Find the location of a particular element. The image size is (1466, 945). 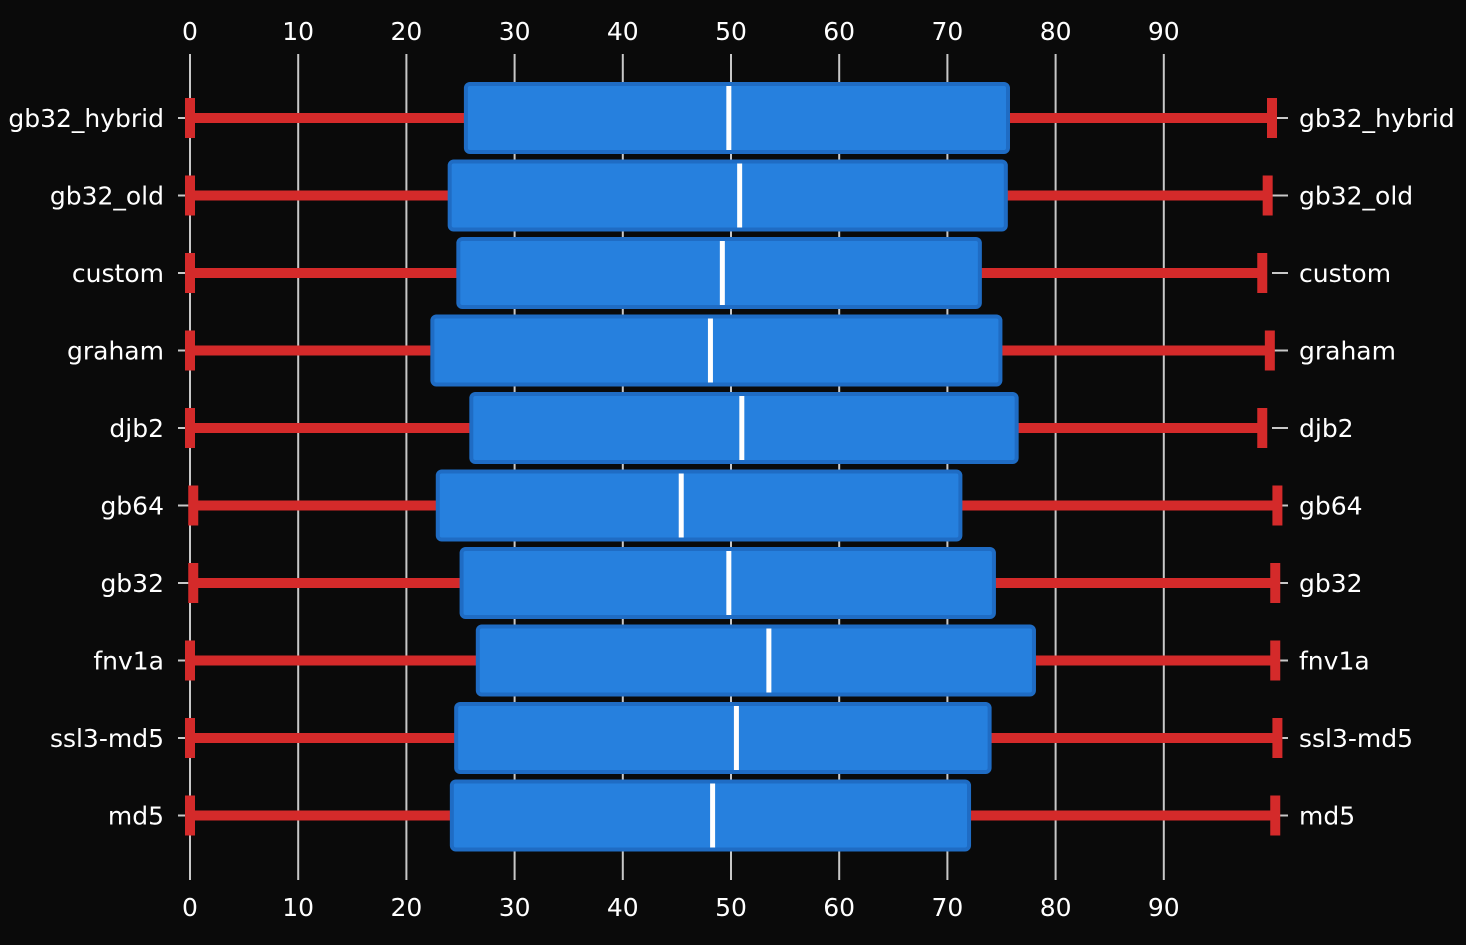

top-tick-label-0: 0 is located at coordinates (190, 31).